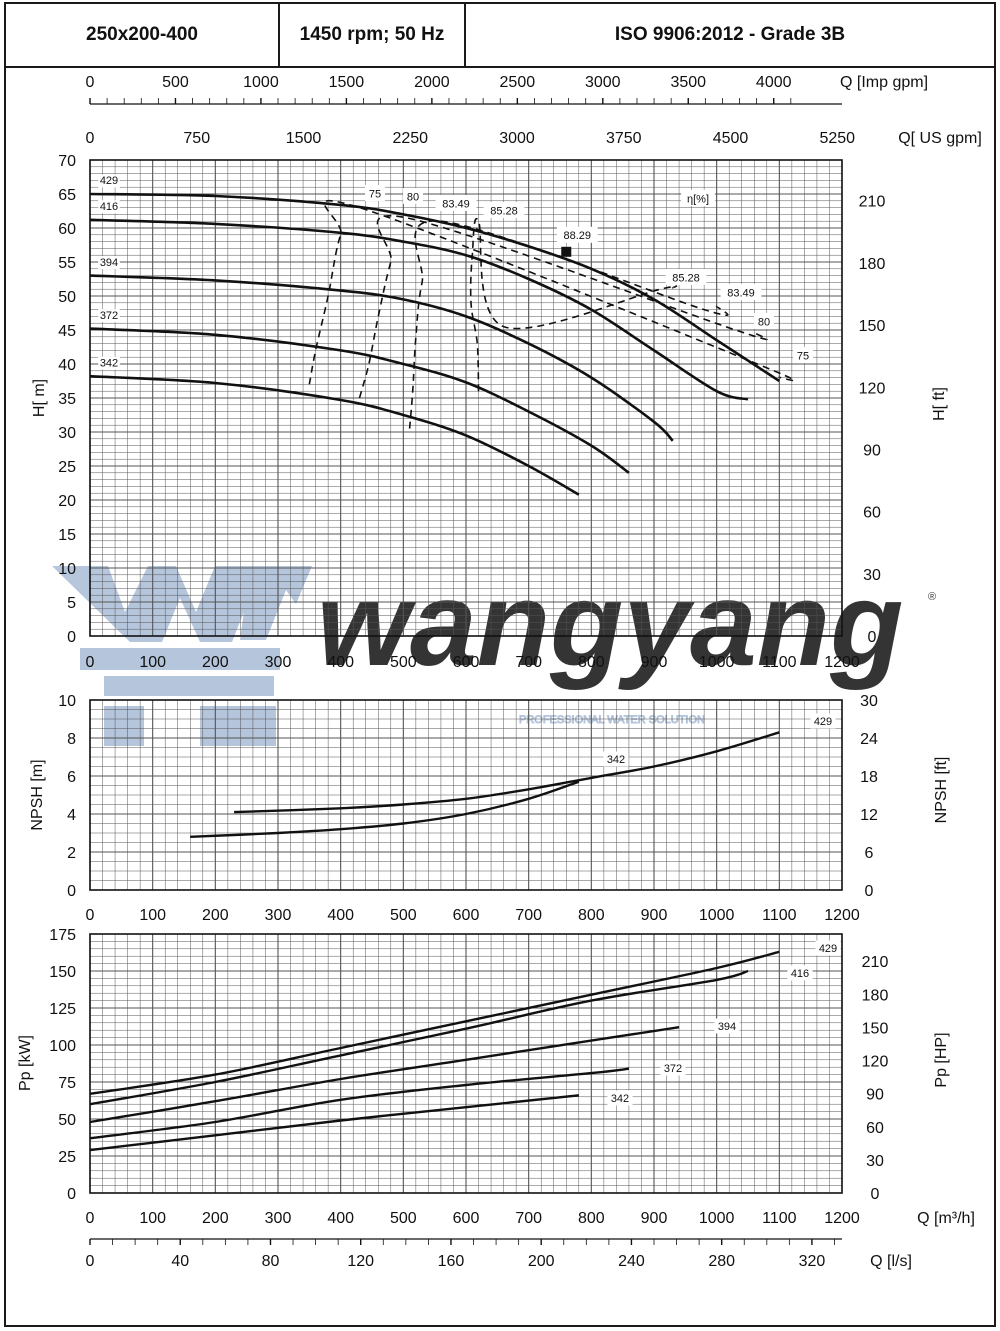 This screenshot has height=1331, width=1000. I want to click on head-y-right-tick: 120, so click(872, 388).